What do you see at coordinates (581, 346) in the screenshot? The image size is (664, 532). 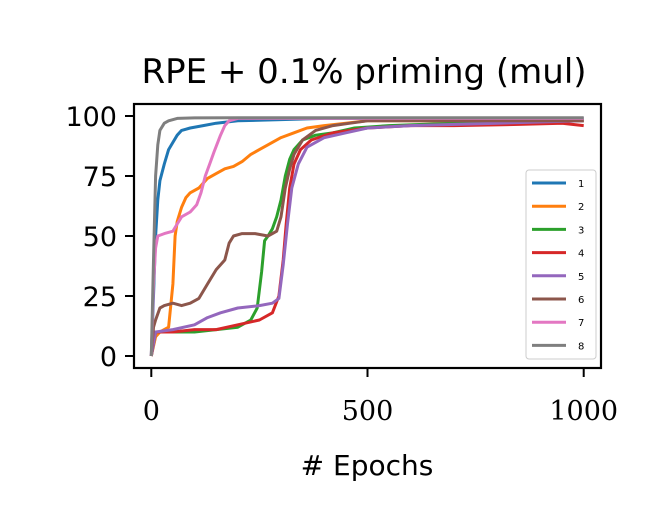 I see `legend-label-8: 8` at bounding box center [581, 346].